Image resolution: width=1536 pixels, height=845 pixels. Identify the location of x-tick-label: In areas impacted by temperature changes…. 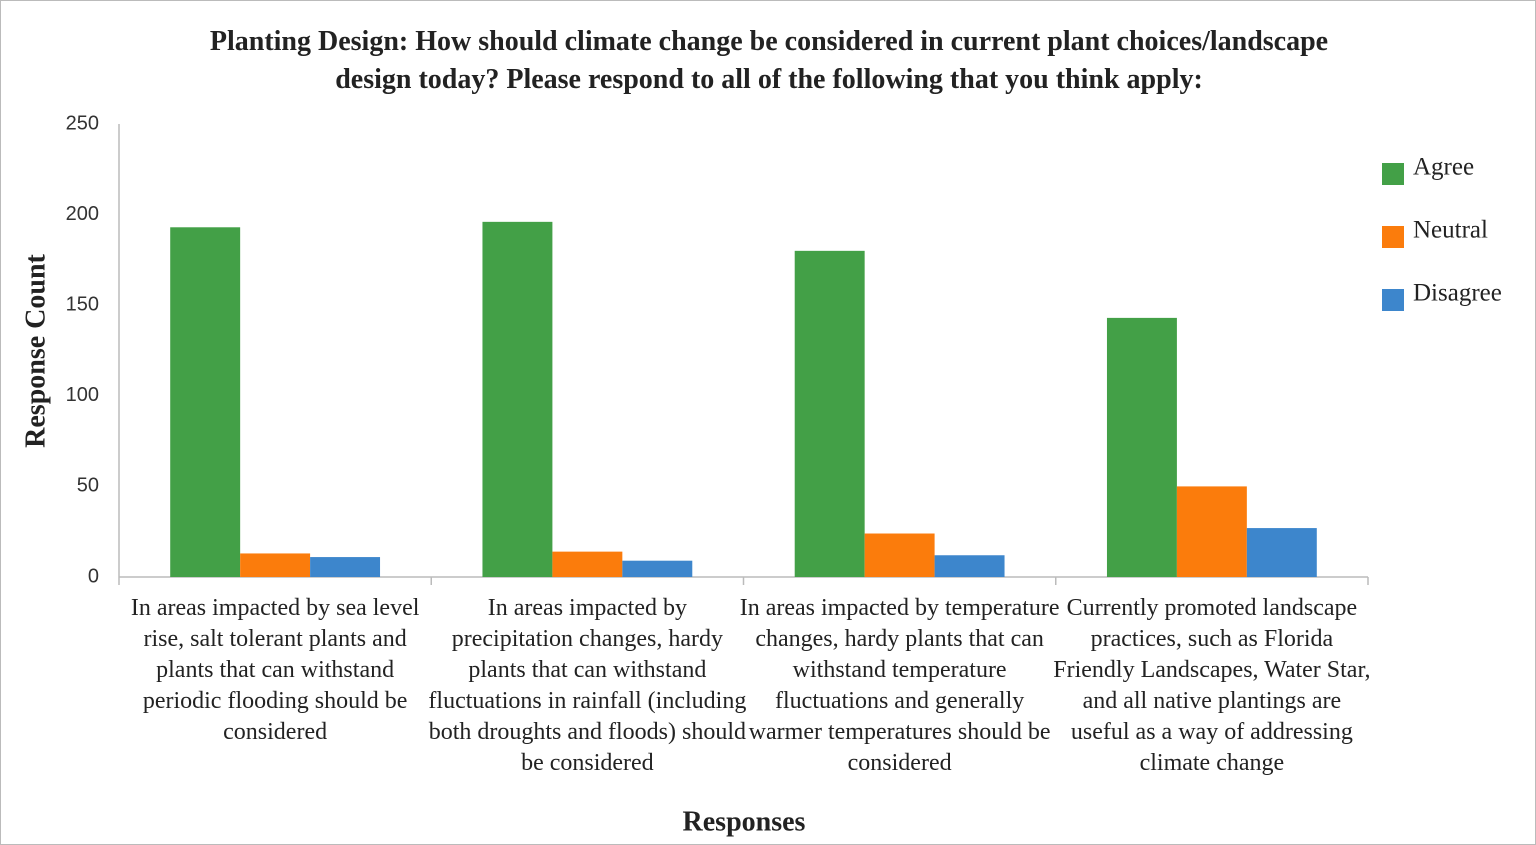
(899, 685).